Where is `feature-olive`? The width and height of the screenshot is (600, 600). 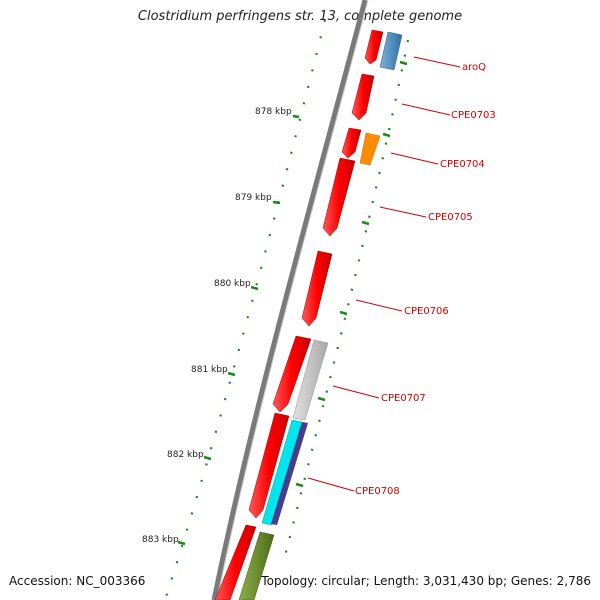
feature-olive is located at coordinates (256, 565).